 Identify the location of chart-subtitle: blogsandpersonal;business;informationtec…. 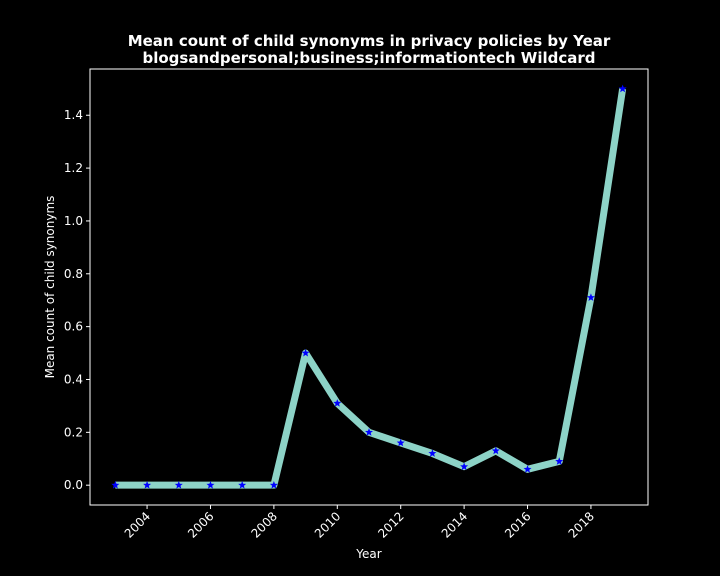
(368, 58).